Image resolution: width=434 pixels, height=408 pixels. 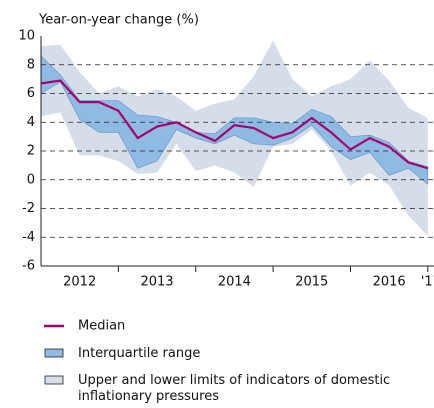 I want to click on y-tick-label: 10, so click(x=26, y=36).